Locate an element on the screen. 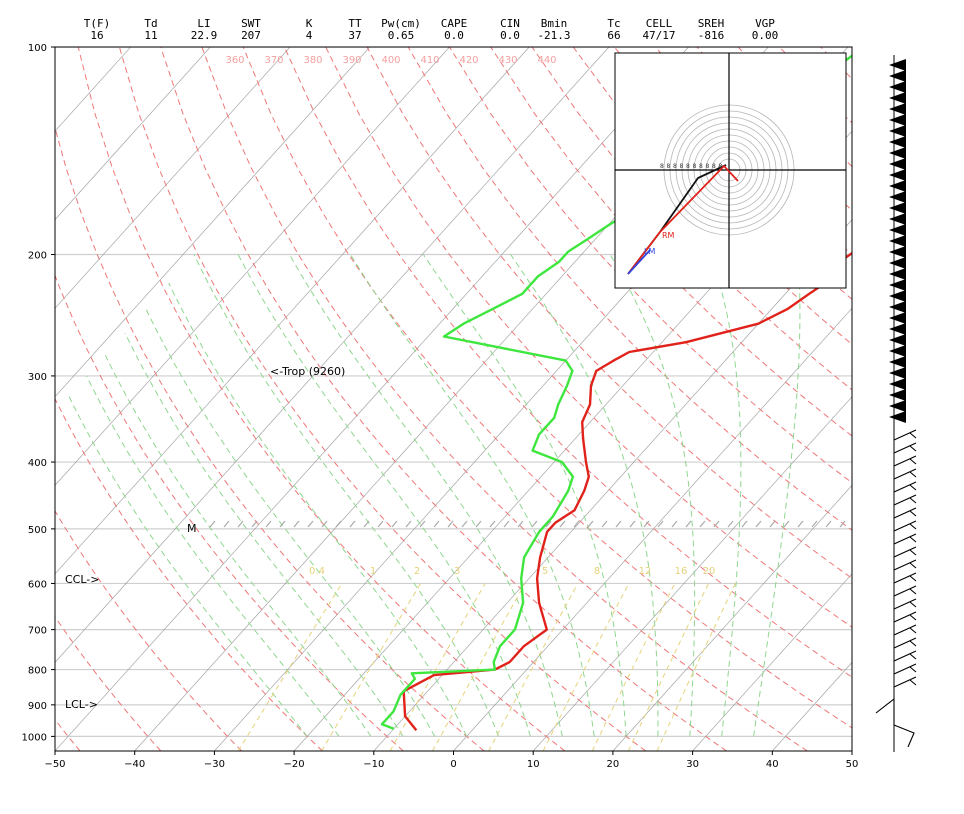 The image size is (964, 814). m-marker-label: M is located at coordinates (192, 528).